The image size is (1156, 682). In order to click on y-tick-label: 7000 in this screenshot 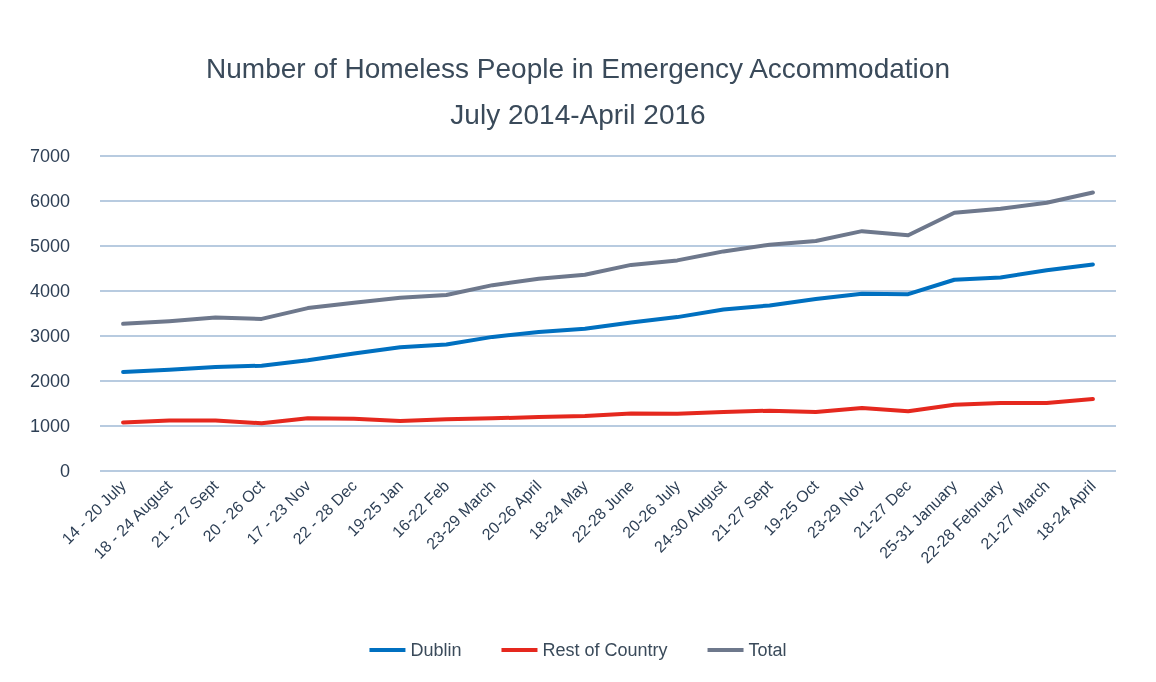, I will do `click(49, 156)`.